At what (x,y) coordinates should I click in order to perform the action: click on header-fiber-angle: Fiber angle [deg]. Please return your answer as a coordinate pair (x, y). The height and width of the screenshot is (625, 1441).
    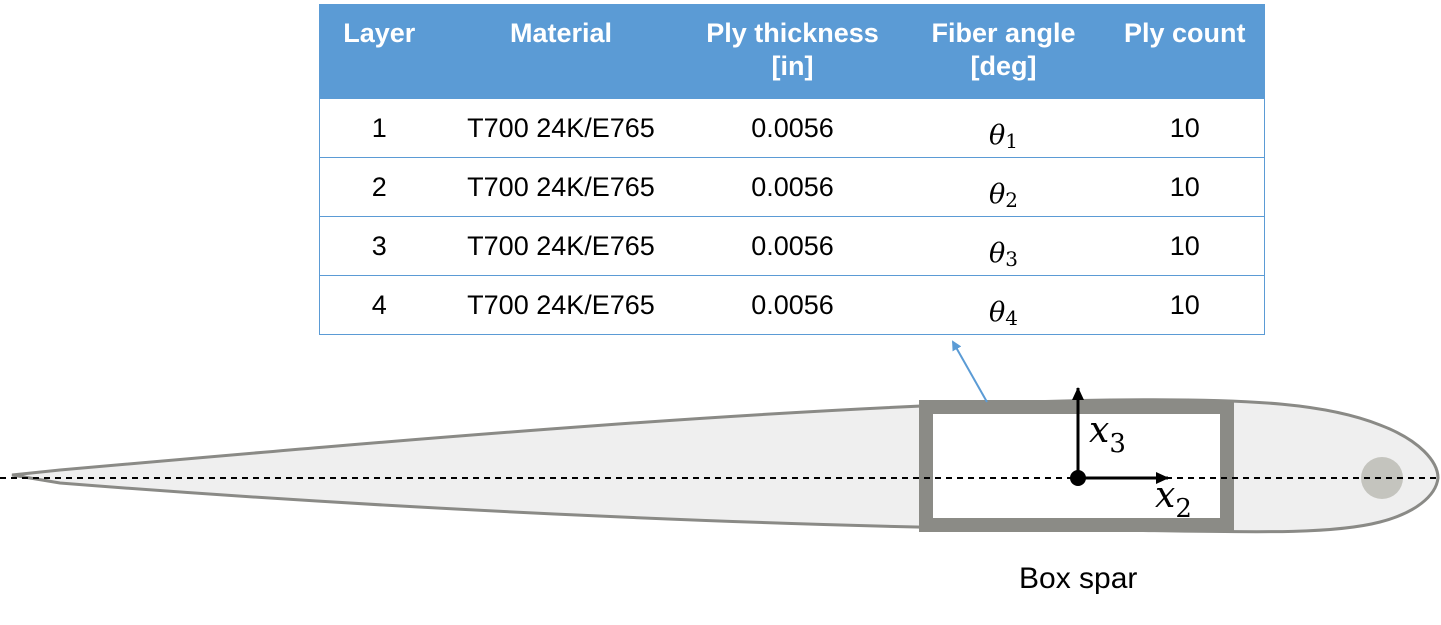
    Looking at the image, I should click on (1003, 51).